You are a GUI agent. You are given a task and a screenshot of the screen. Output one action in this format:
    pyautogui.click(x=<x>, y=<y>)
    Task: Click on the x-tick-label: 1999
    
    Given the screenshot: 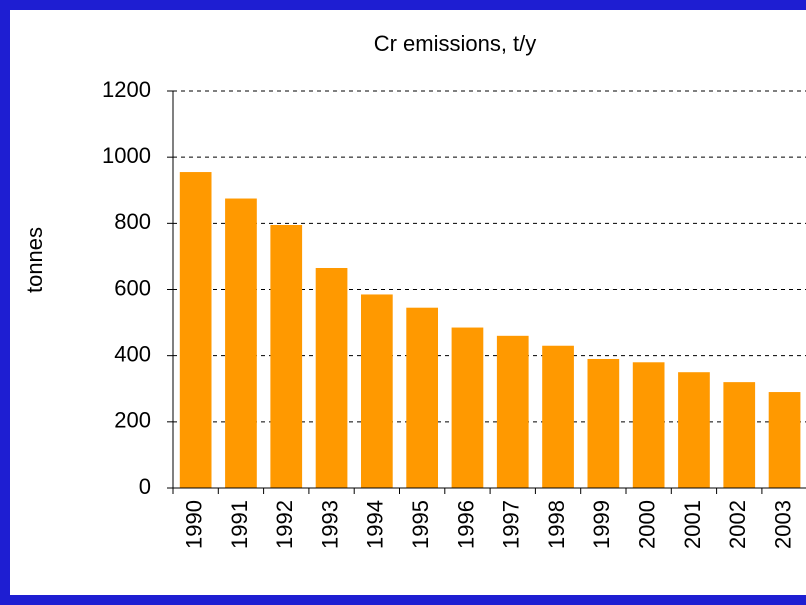 What is the action you would take?
    pyautogui.click(x=601, y=524)
    